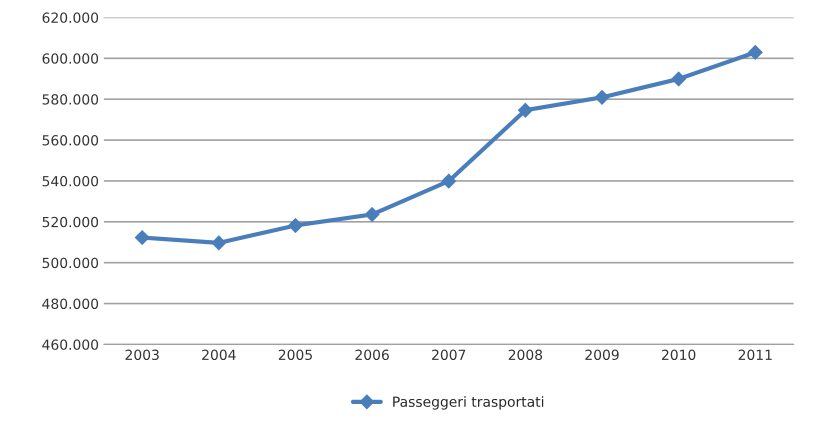 This screenshot has height=436, width=831. What do you see at coordinates (70, 222) in the screenshot?
I see `y-tick-label: 520.000` at bounding box center [70, 222].